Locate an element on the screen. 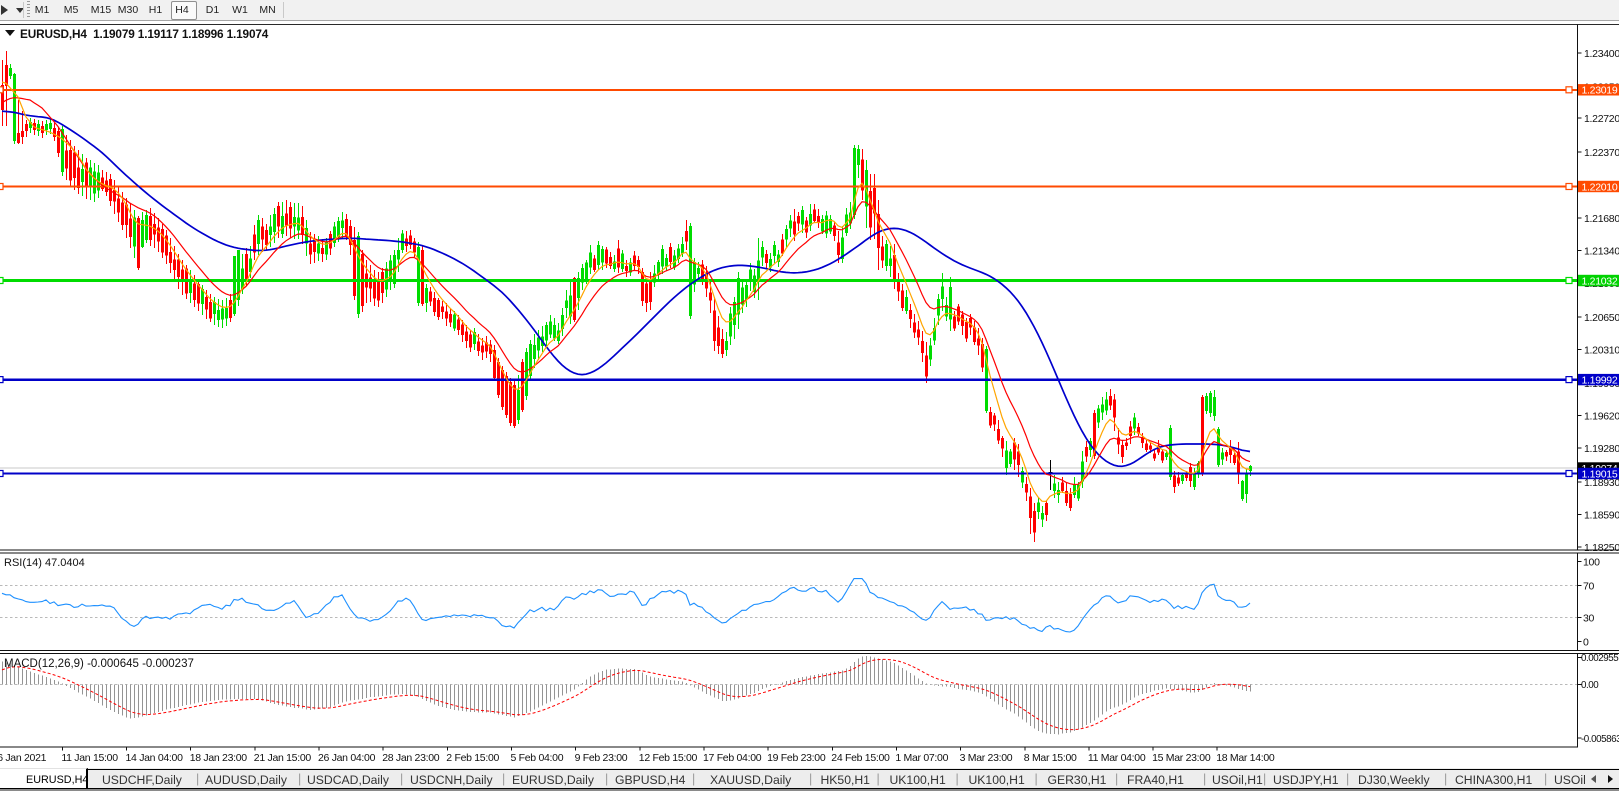 This screenshot has height=791, width=1619. svg-text: 1.18250 is located at coordinates (1601, 548).